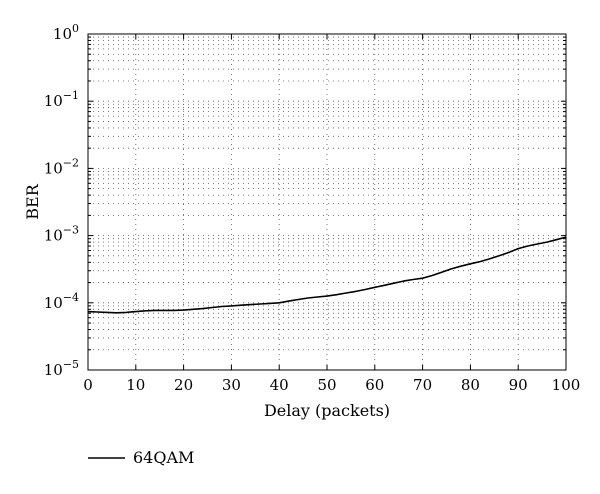  Describe the element at coordinates (163, 457) in the screenshot. I see `legend-label-64qam: 64QAM` at that location.